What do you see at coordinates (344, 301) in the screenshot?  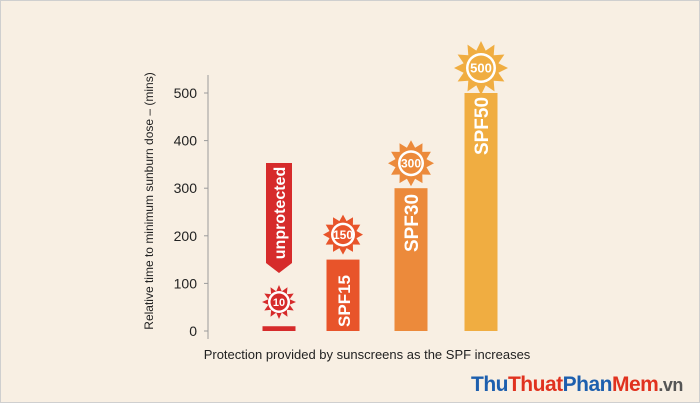 I see `category-label: SPF15` at bounding box center [344, 301].